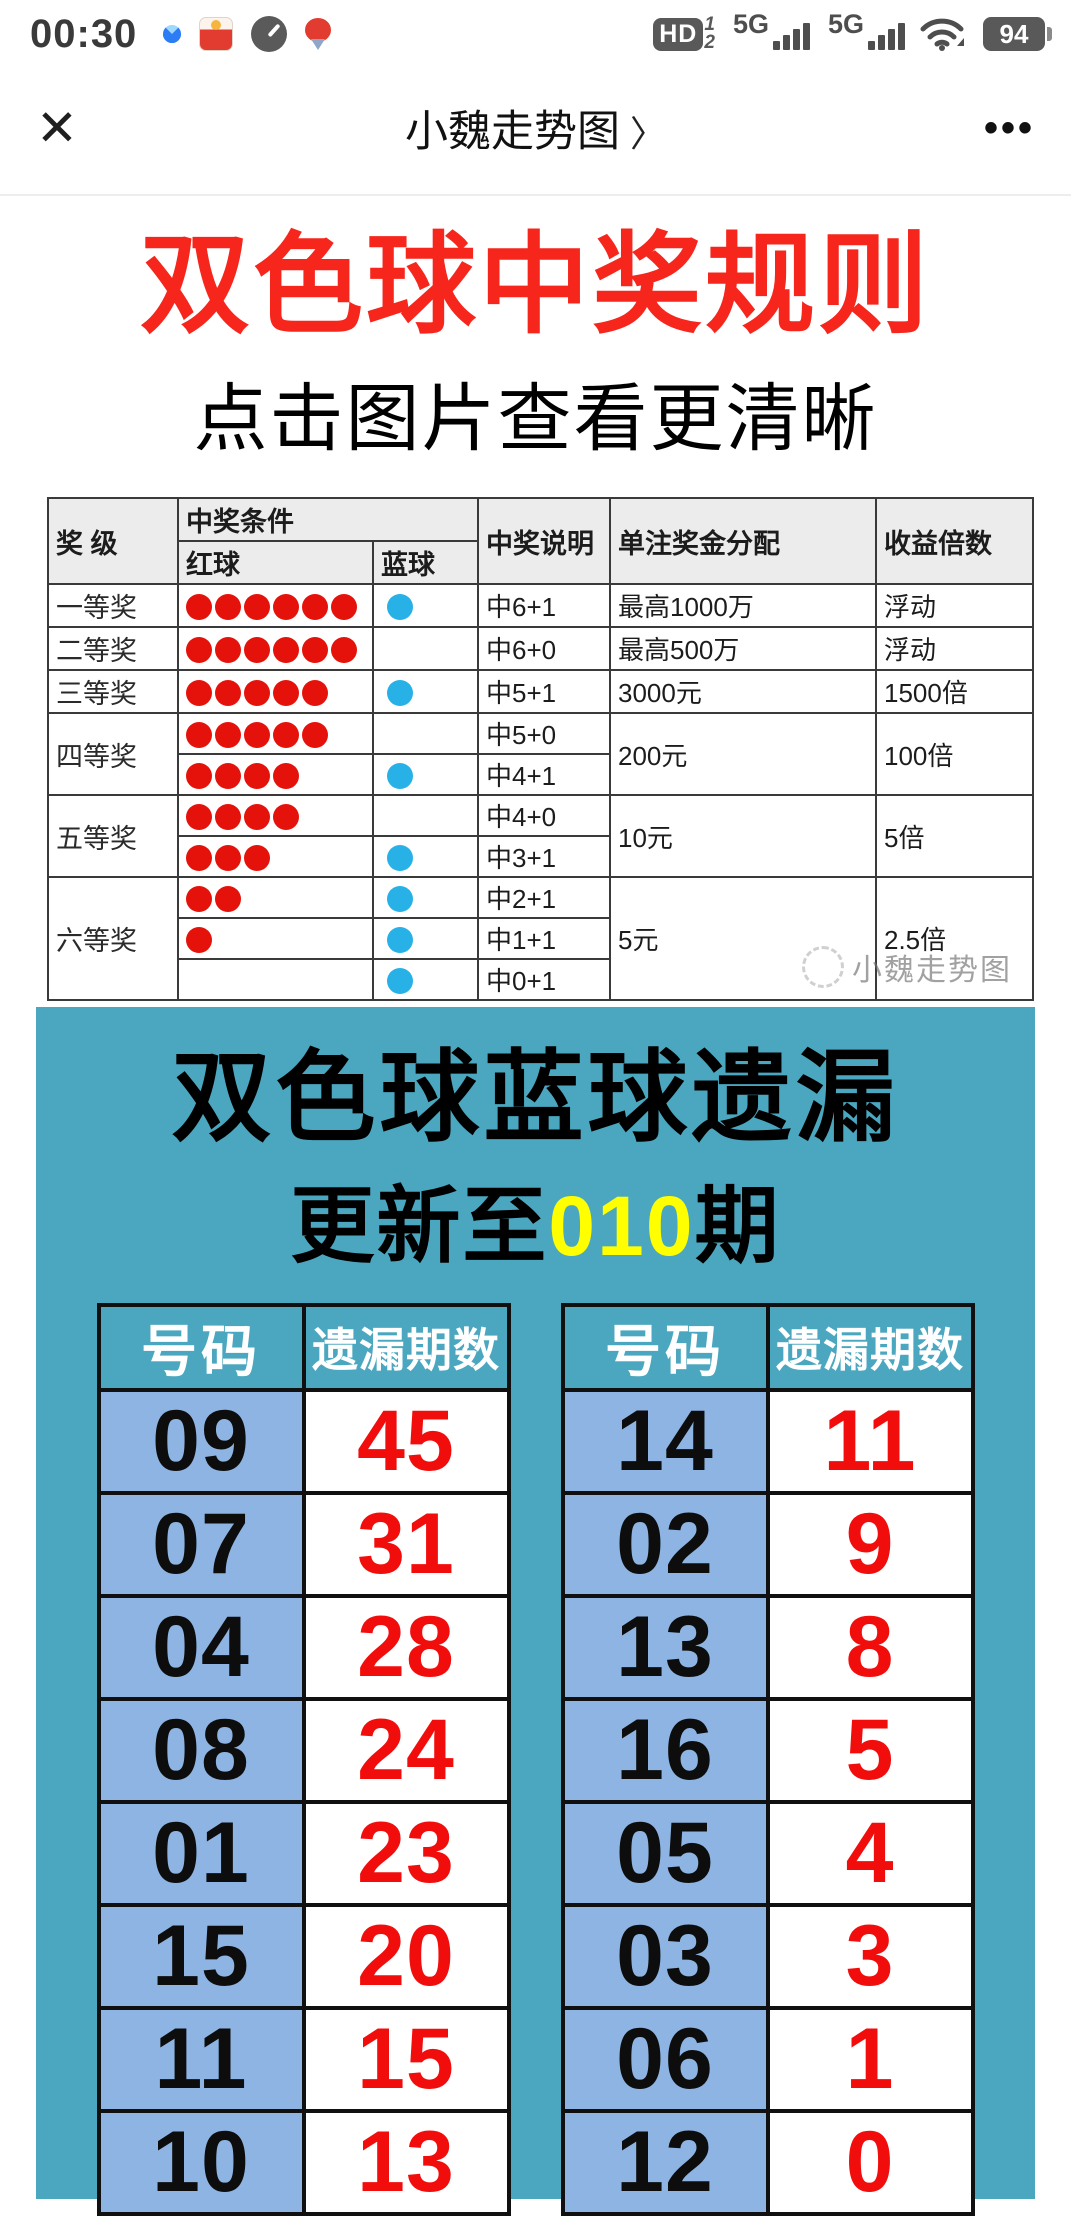 This screenshot has width=1071, height=2216. I want to click on ball-number-cell: 09, so click(201, 1441).